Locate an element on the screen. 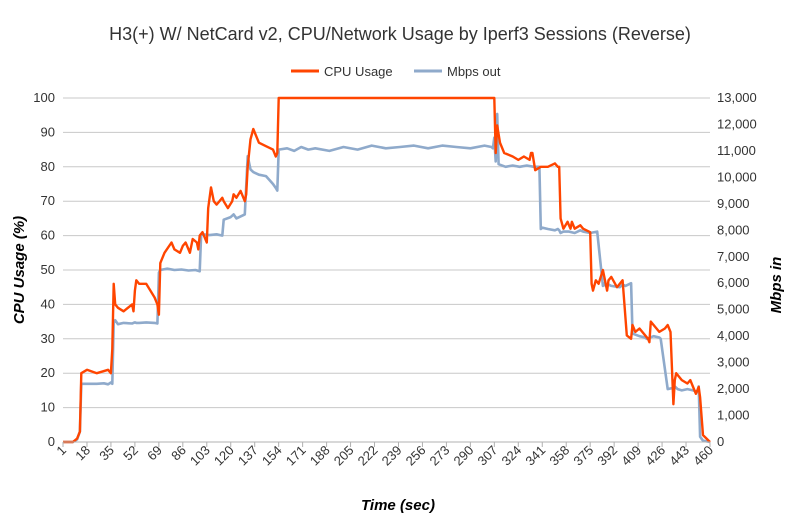  left-tick-label: 50 is located at coordinates (48, 269).